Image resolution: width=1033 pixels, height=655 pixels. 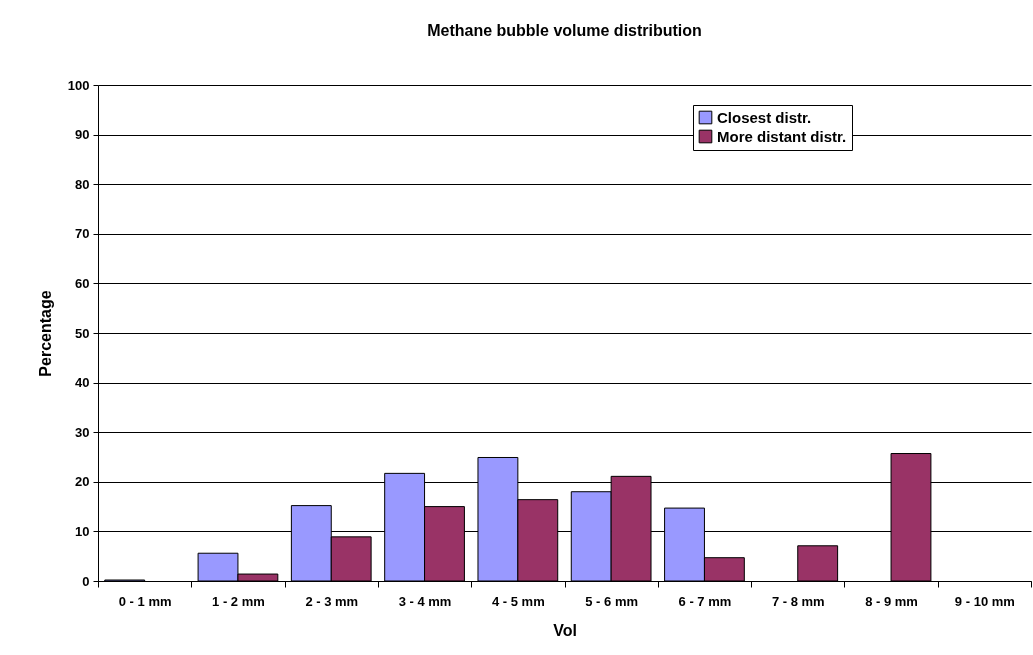 What do you see at coordinates (612, 601) in the screenshot?
I see `x-tick-label: 5 - 6 mm` at bounding box center [612, 601].